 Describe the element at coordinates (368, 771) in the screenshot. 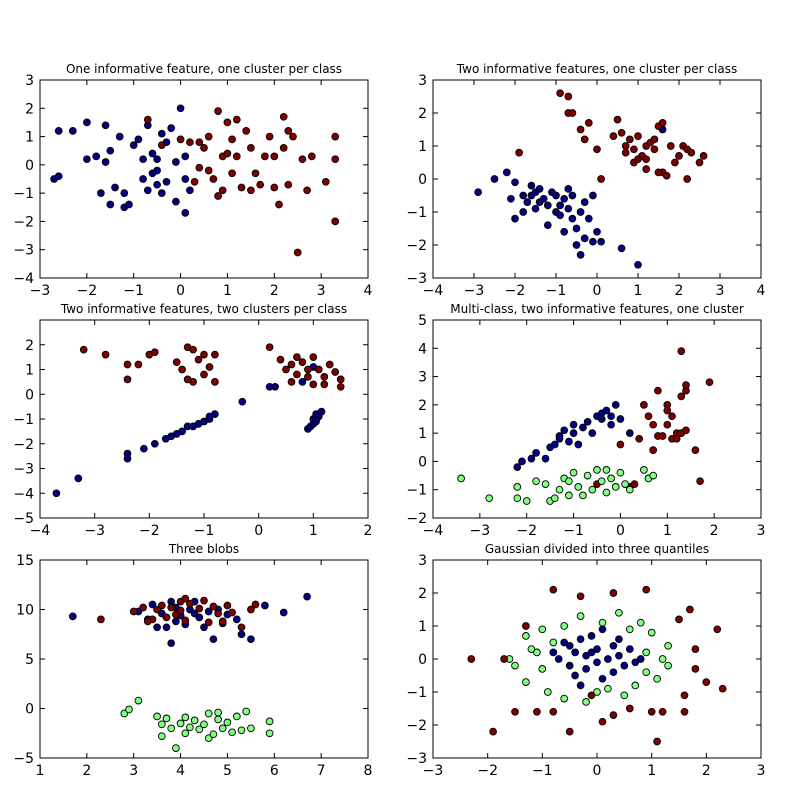

I see `x-tick-label: 8` at that location.